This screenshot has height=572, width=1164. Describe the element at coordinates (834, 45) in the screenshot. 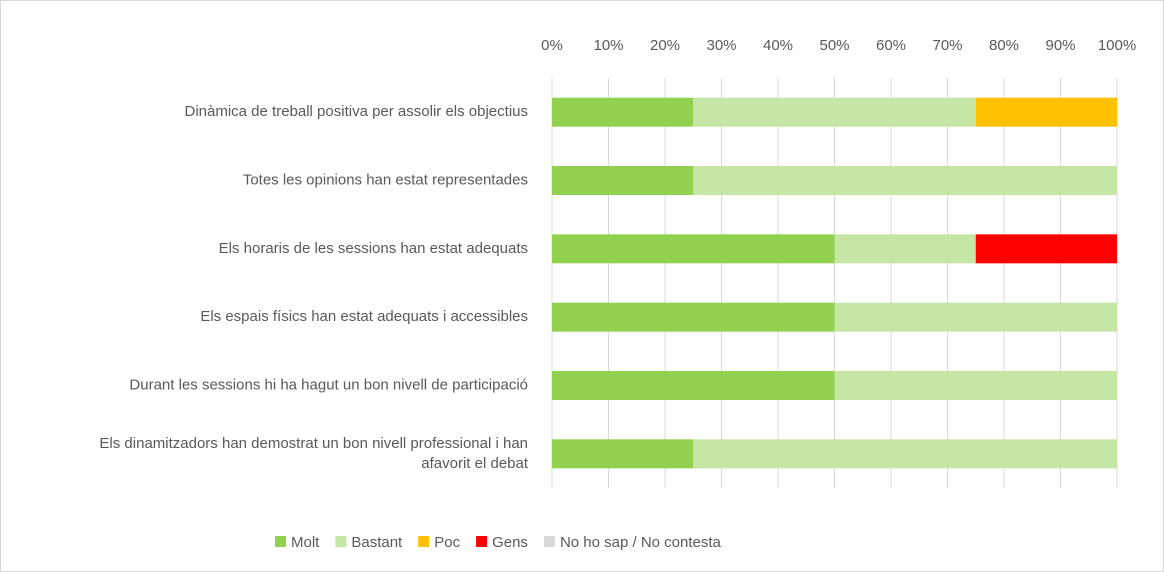

I see `x-tick-label: 50%` at that location.